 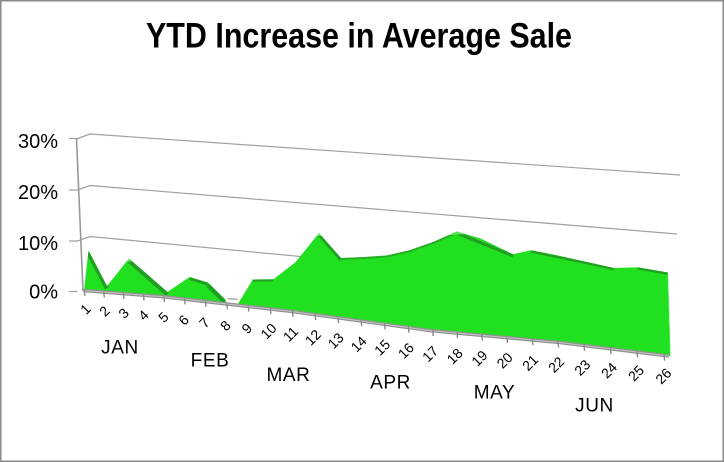 What do you see at coordinates (43, 293) in the screenshot?
I see `svg-text: 0%` at bounding box center [43, 293].